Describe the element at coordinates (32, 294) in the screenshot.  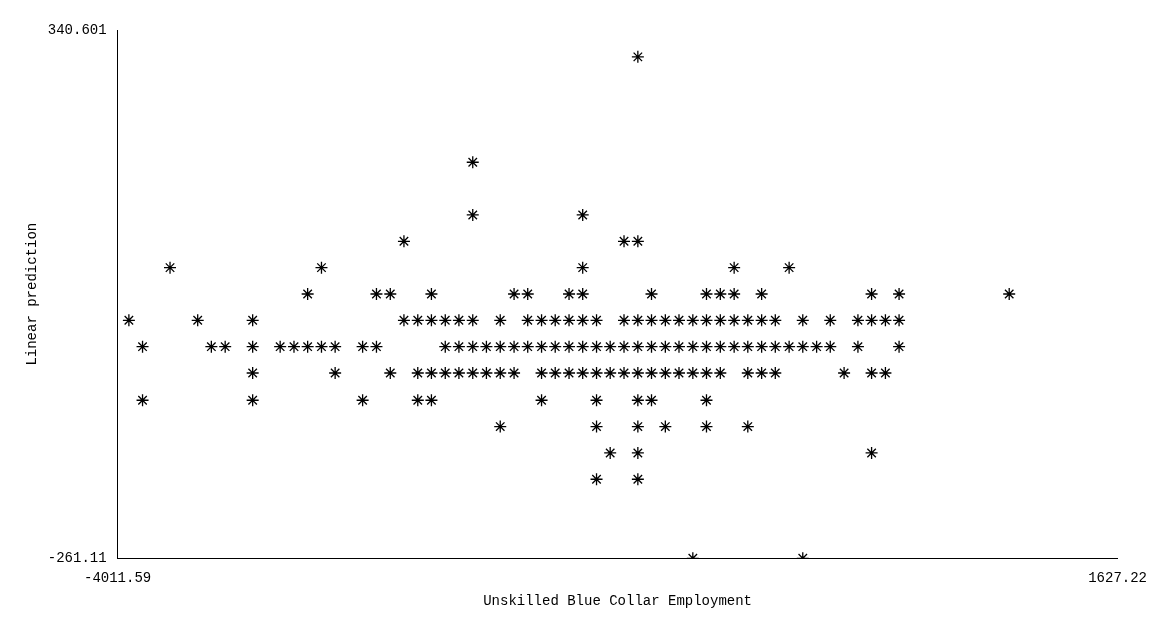
I see `y-axis-title: Linear prediction` at that location.